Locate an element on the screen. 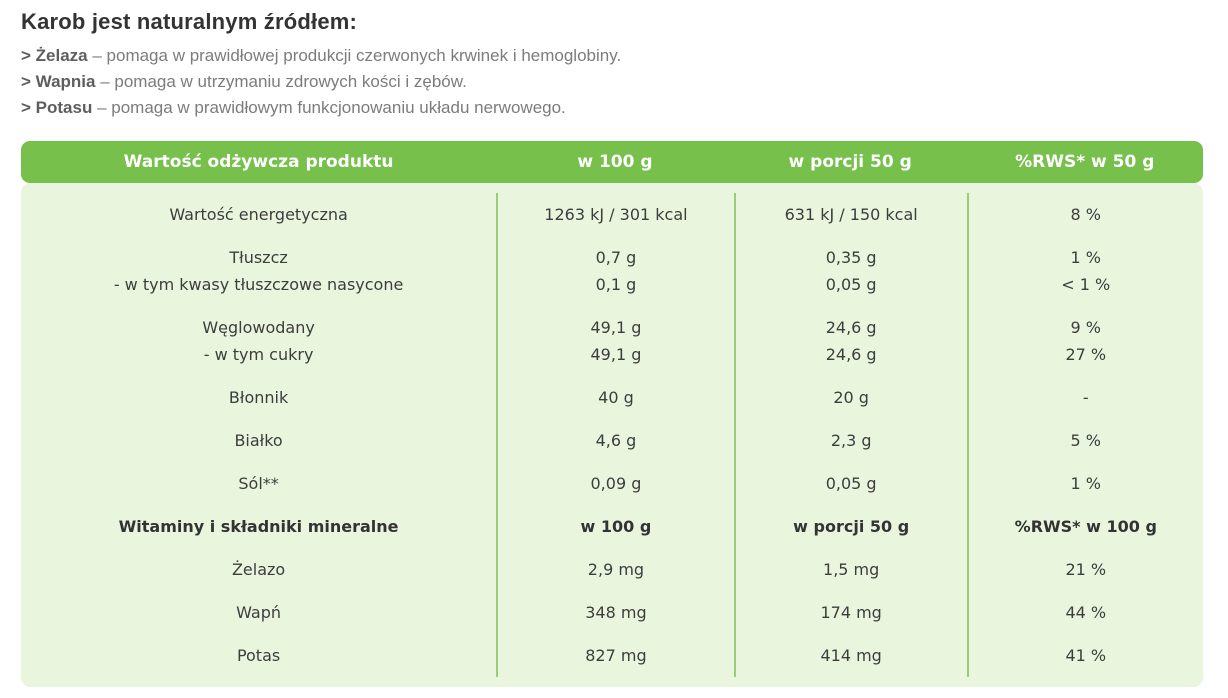 The width and height of the screenshot is (1228, 698). cell-line: 40 g is located at coordinates (616, 397).